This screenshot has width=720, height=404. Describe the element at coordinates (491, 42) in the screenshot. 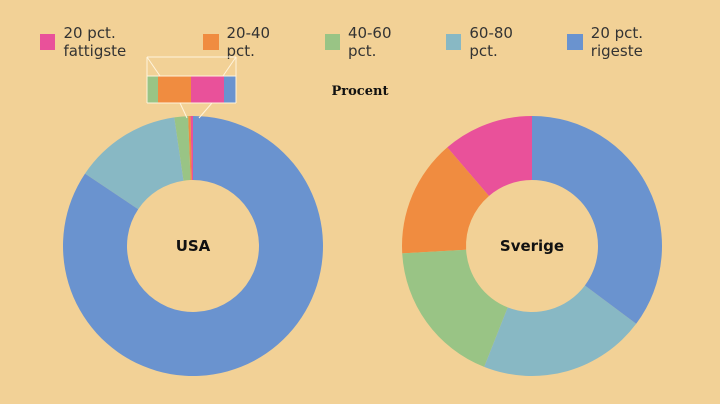

I see `legend-label: 60-80 pct.` at that location.